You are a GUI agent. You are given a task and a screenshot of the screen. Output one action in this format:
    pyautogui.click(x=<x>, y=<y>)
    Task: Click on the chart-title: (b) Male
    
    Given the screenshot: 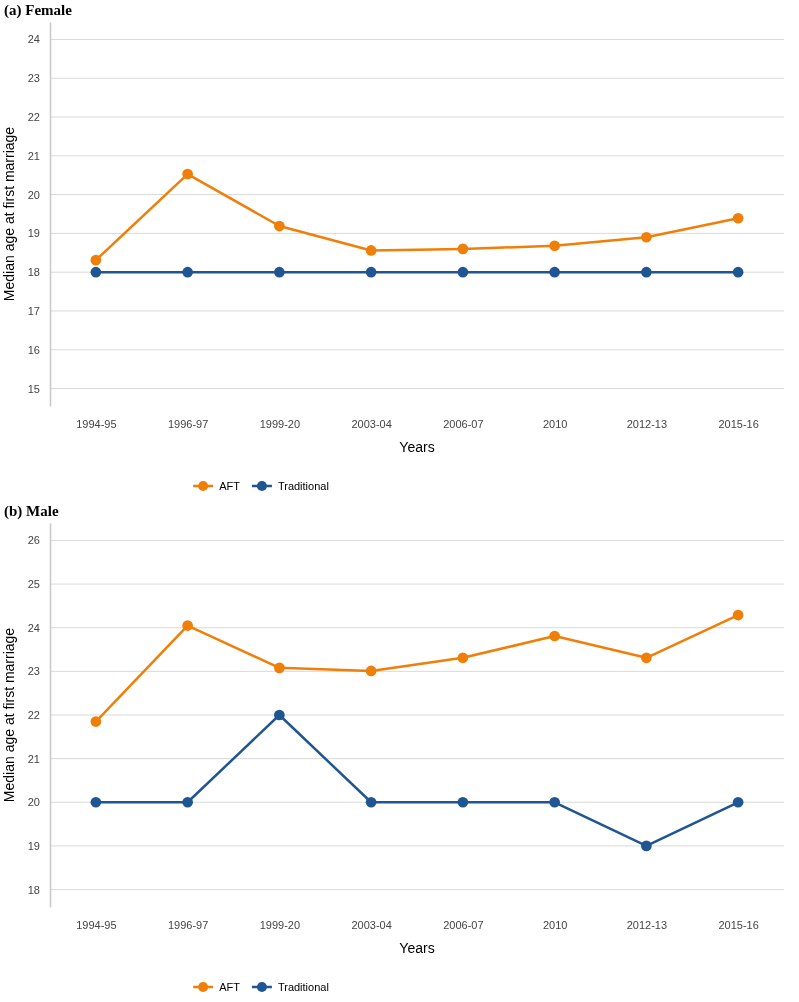 What is the action you would take?
    pyautogui.click(x=31, y=511)
    